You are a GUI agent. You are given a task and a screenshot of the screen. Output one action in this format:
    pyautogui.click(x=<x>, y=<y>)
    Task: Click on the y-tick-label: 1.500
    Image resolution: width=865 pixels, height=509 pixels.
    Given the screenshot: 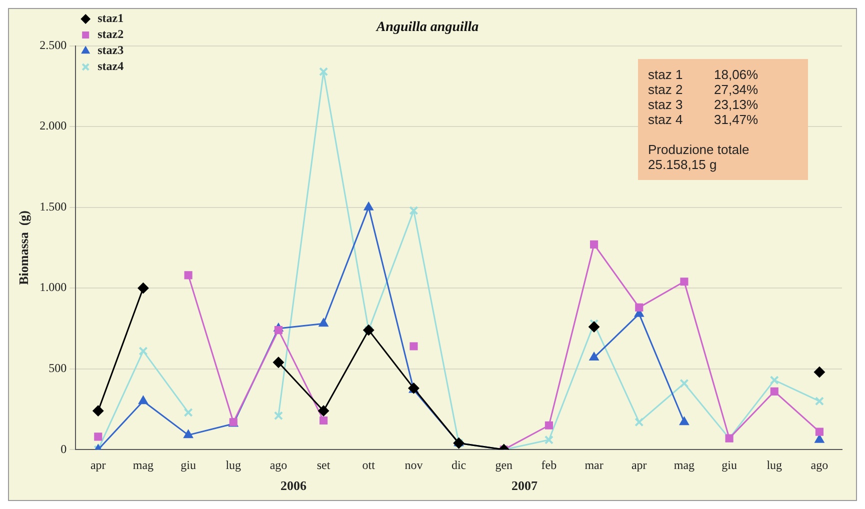 What is the action you would take?
    pyautogui.click(x=53, y=206)
    